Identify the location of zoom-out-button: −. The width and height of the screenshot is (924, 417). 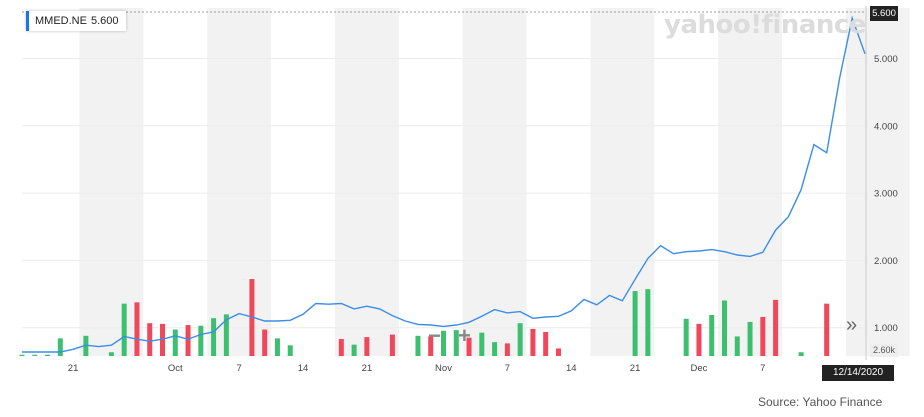
(434, 335).